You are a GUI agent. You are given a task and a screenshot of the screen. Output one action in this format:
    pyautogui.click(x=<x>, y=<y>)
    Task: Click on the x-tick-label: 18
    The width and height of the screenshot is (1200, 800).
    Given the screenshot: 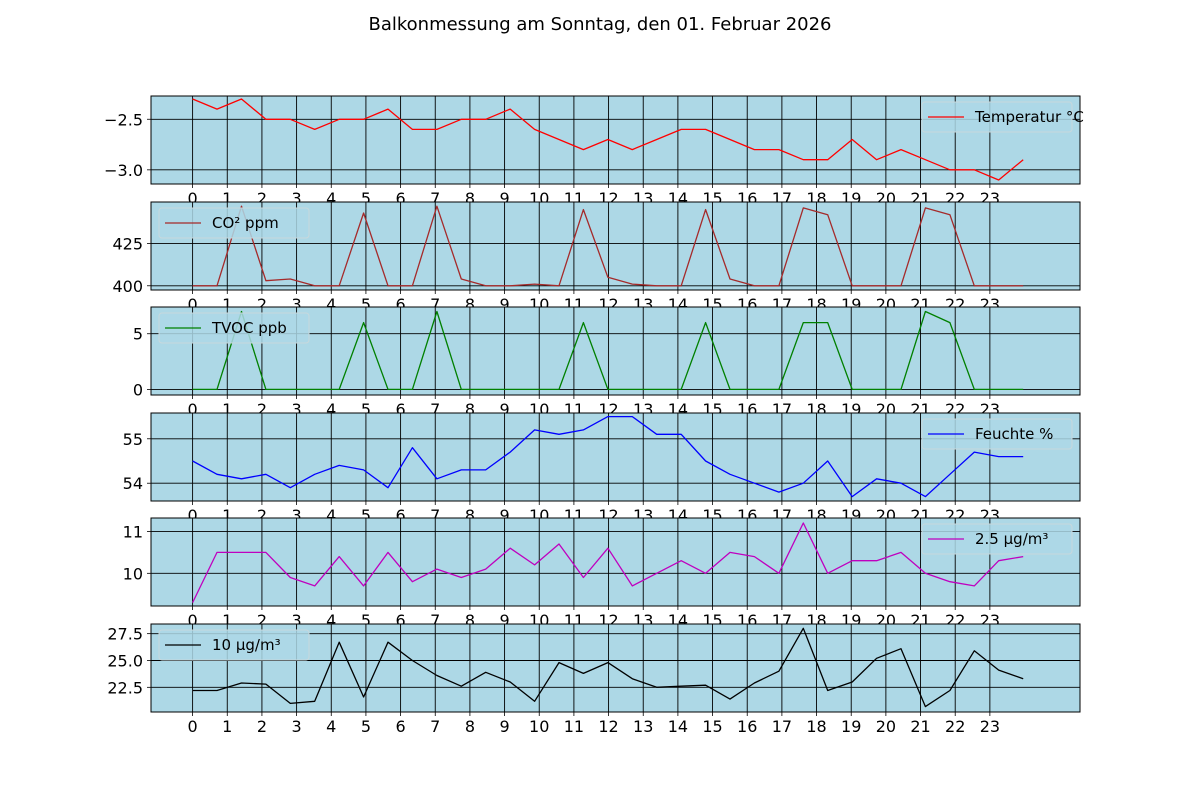 What is the action you would take?
    pyautogui.click(x=816, y=726)
    